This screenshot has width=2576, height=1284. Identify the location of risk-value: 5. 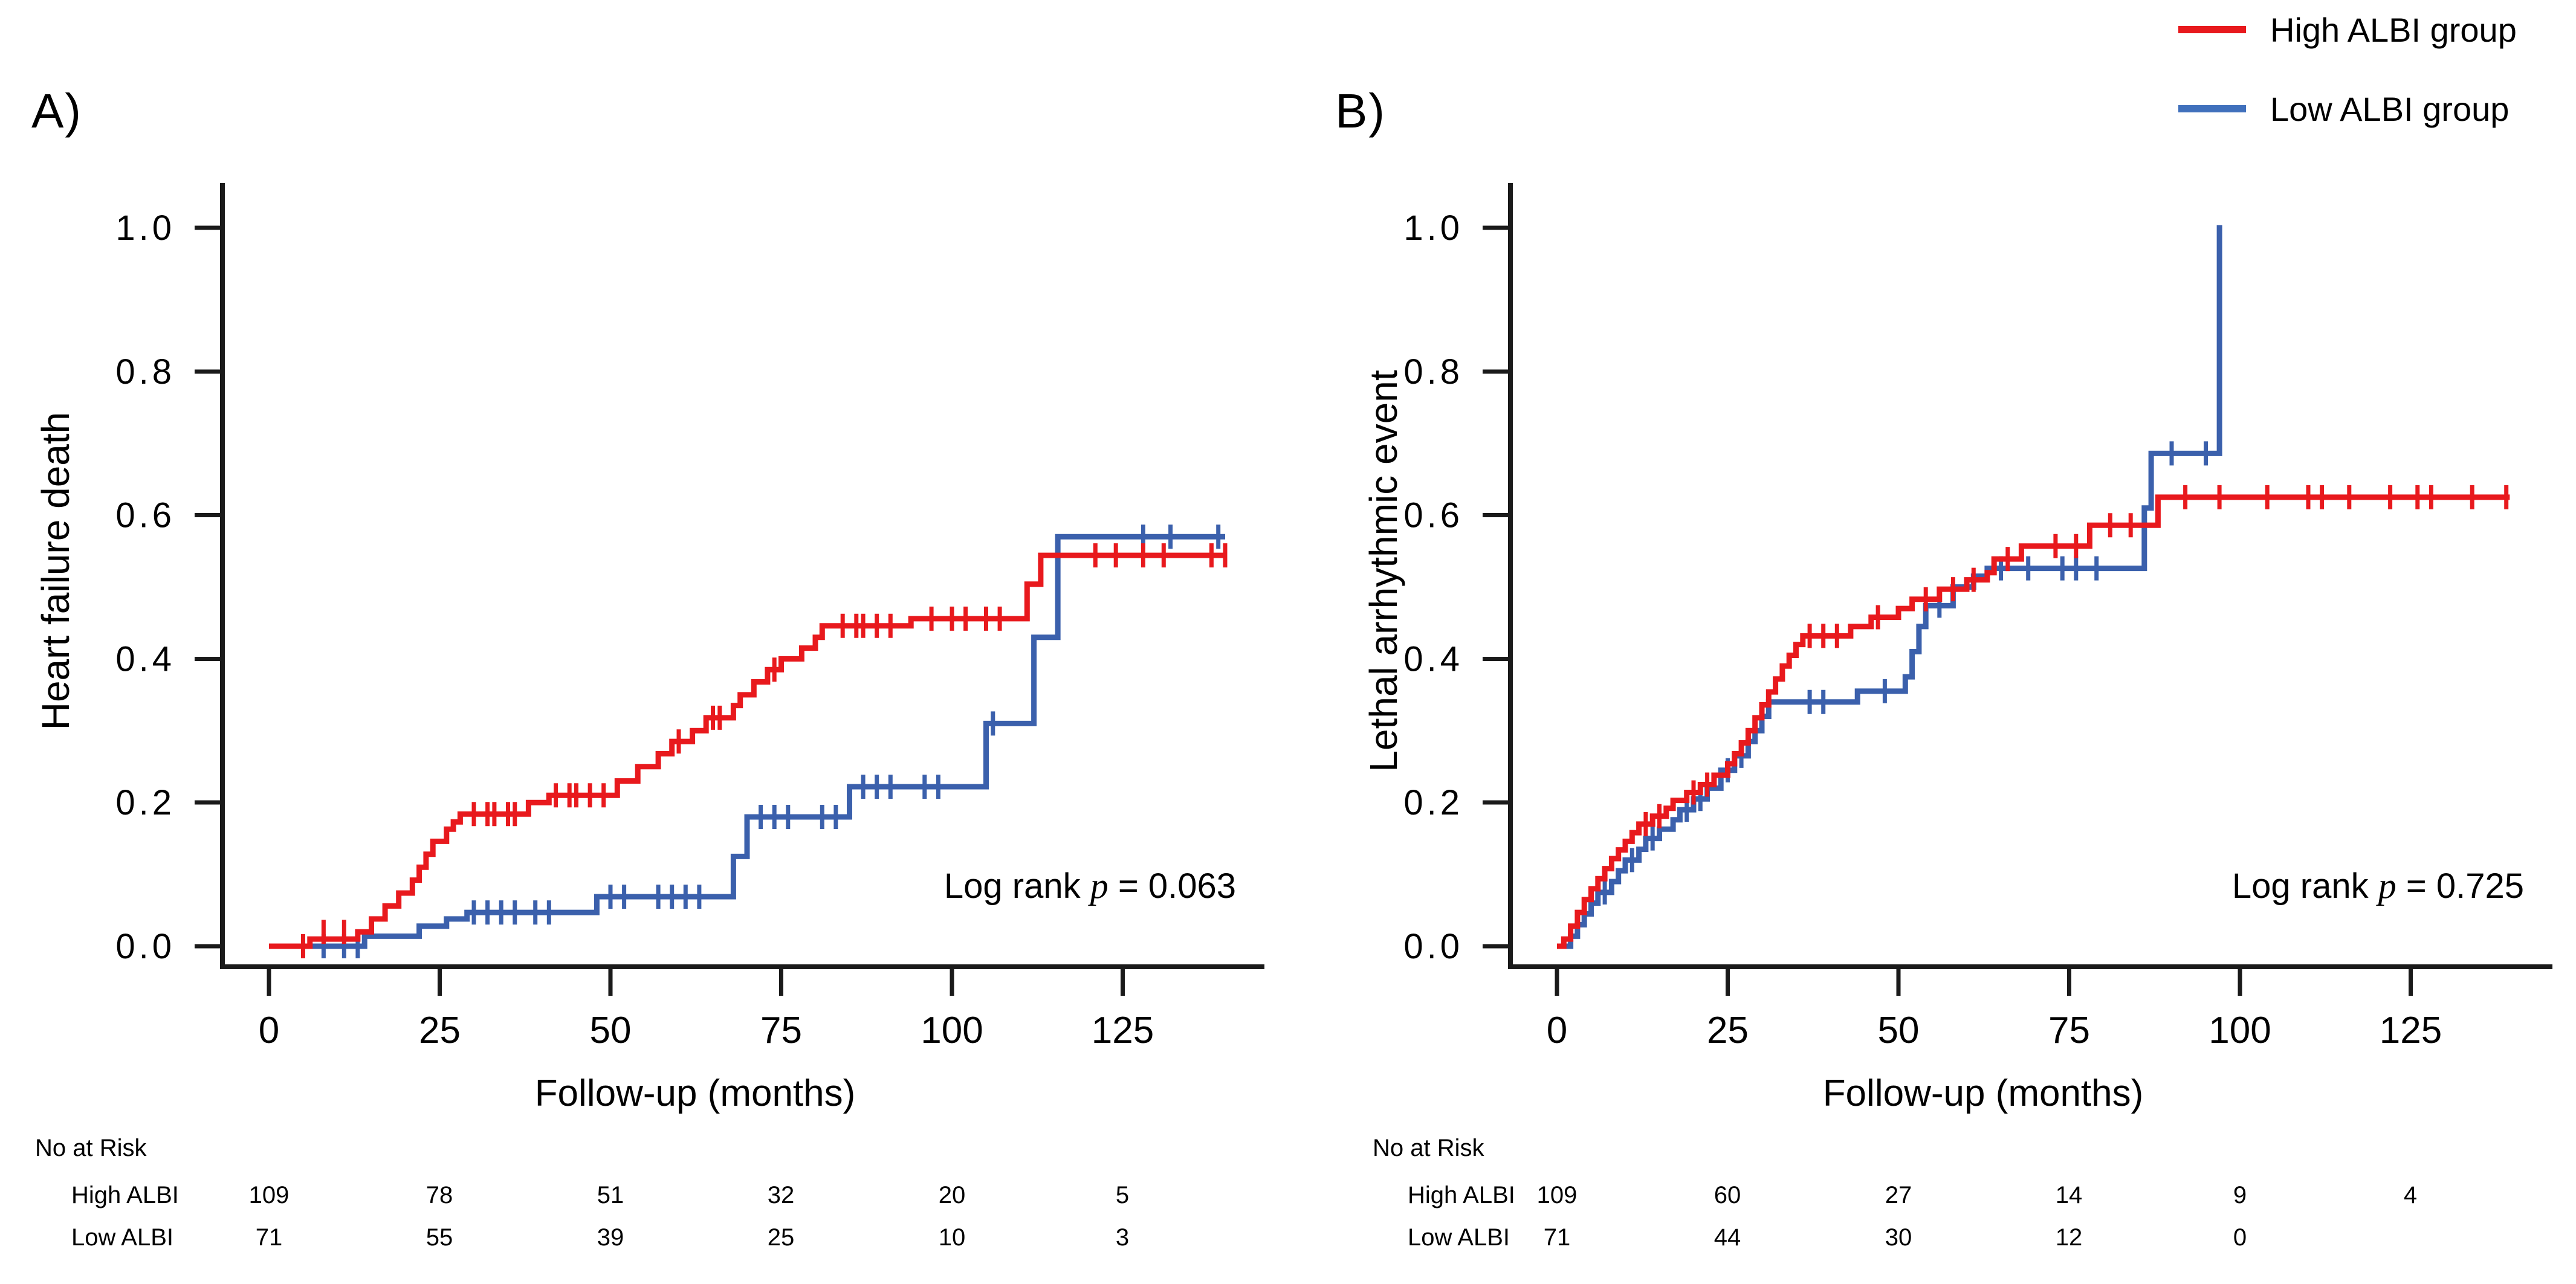
(1122, 1195).